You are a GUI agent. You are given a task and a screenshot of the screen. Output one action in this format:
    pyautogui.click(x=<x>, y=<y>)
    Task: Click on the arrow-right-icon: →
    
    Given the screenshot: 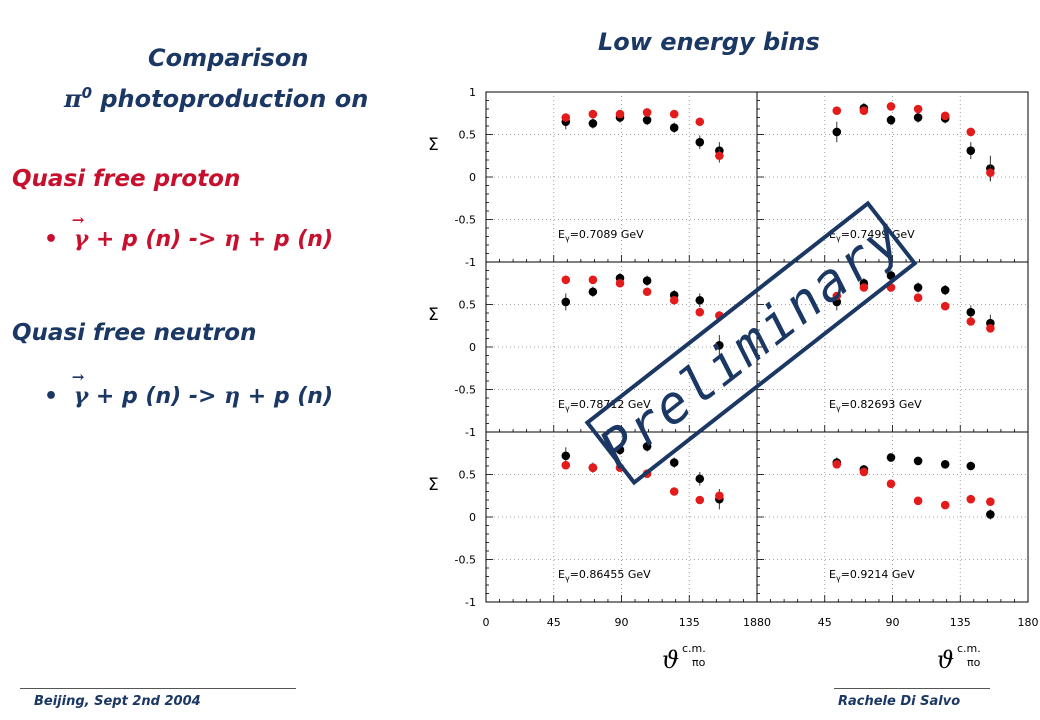 What is the action you would take?
    pyautogui.click(x=78, y=377)
    